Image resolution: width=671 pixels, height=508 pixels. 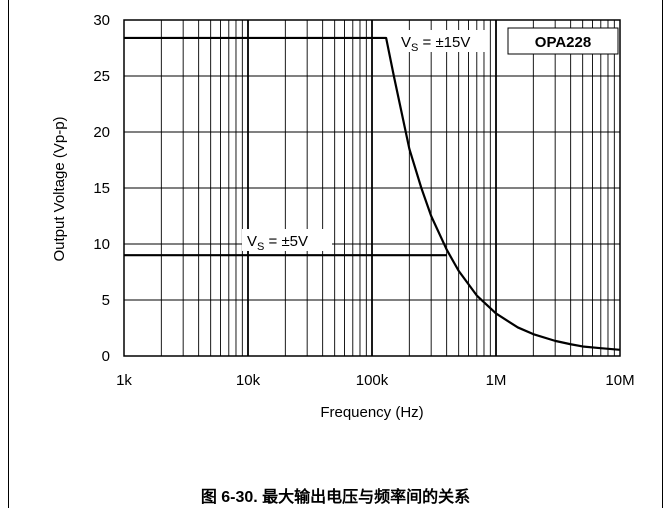 What do you see at coordinates (260, 247) in the screenshot?
I see `series-label-5v-sub: S` at bounding box center [260, 247].